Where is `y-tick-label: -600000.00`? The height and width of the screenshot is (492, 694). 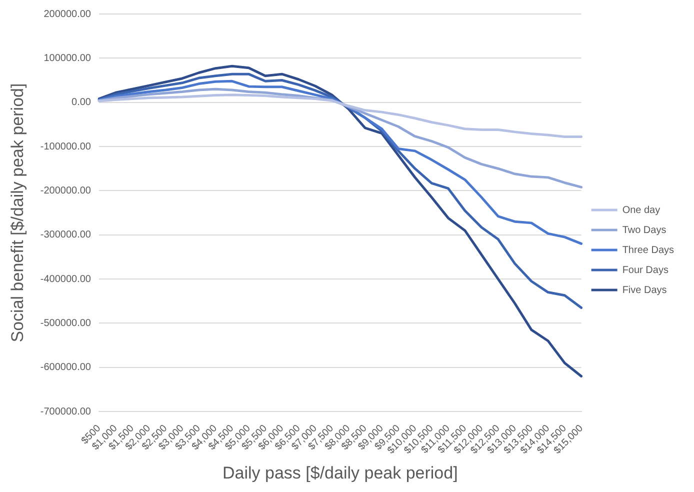
y-tick-label: -600000.00 is located at coordinates (66, 368).